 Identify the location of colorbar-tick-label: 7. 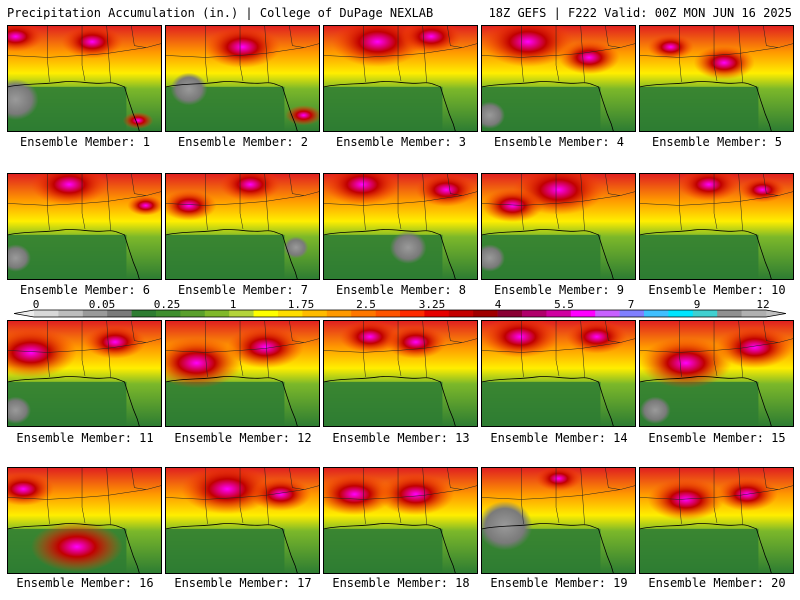
(631, 304).